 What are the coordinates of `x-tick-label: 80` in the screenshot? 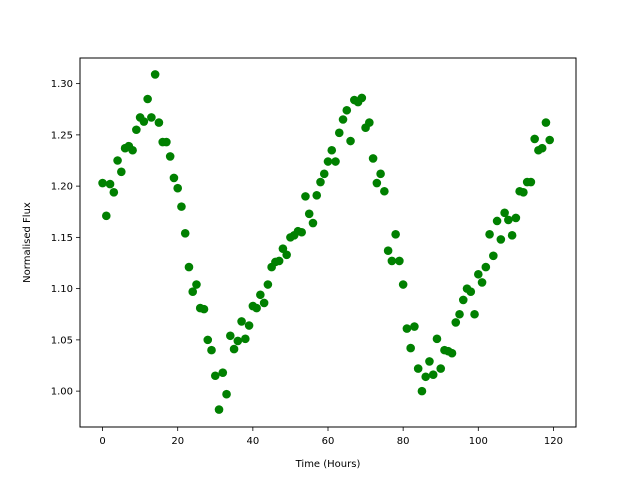 It's located at (403, 441).